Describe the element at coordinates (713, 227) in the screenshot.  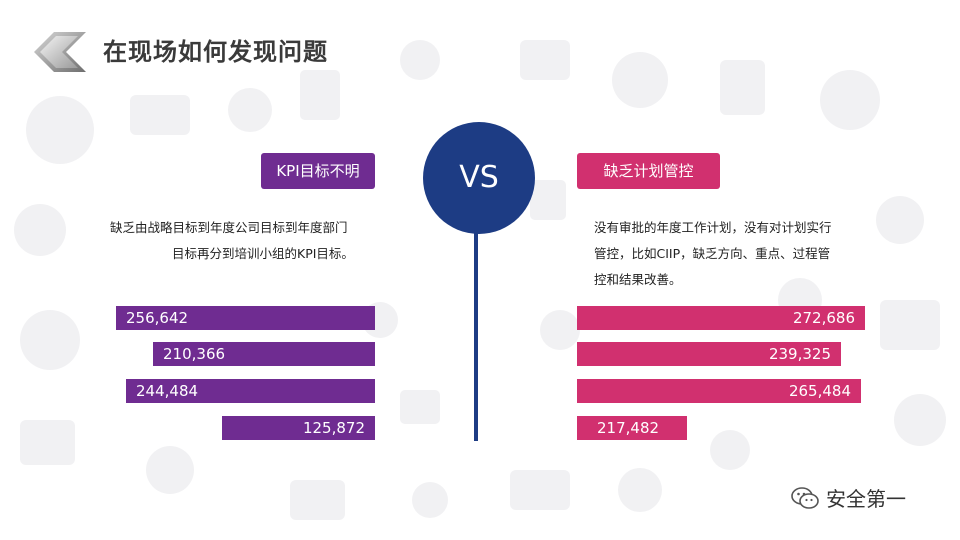
I see `right-desc-line-1: 没有审批的年度工作计划，没有对计划实行` at that location.